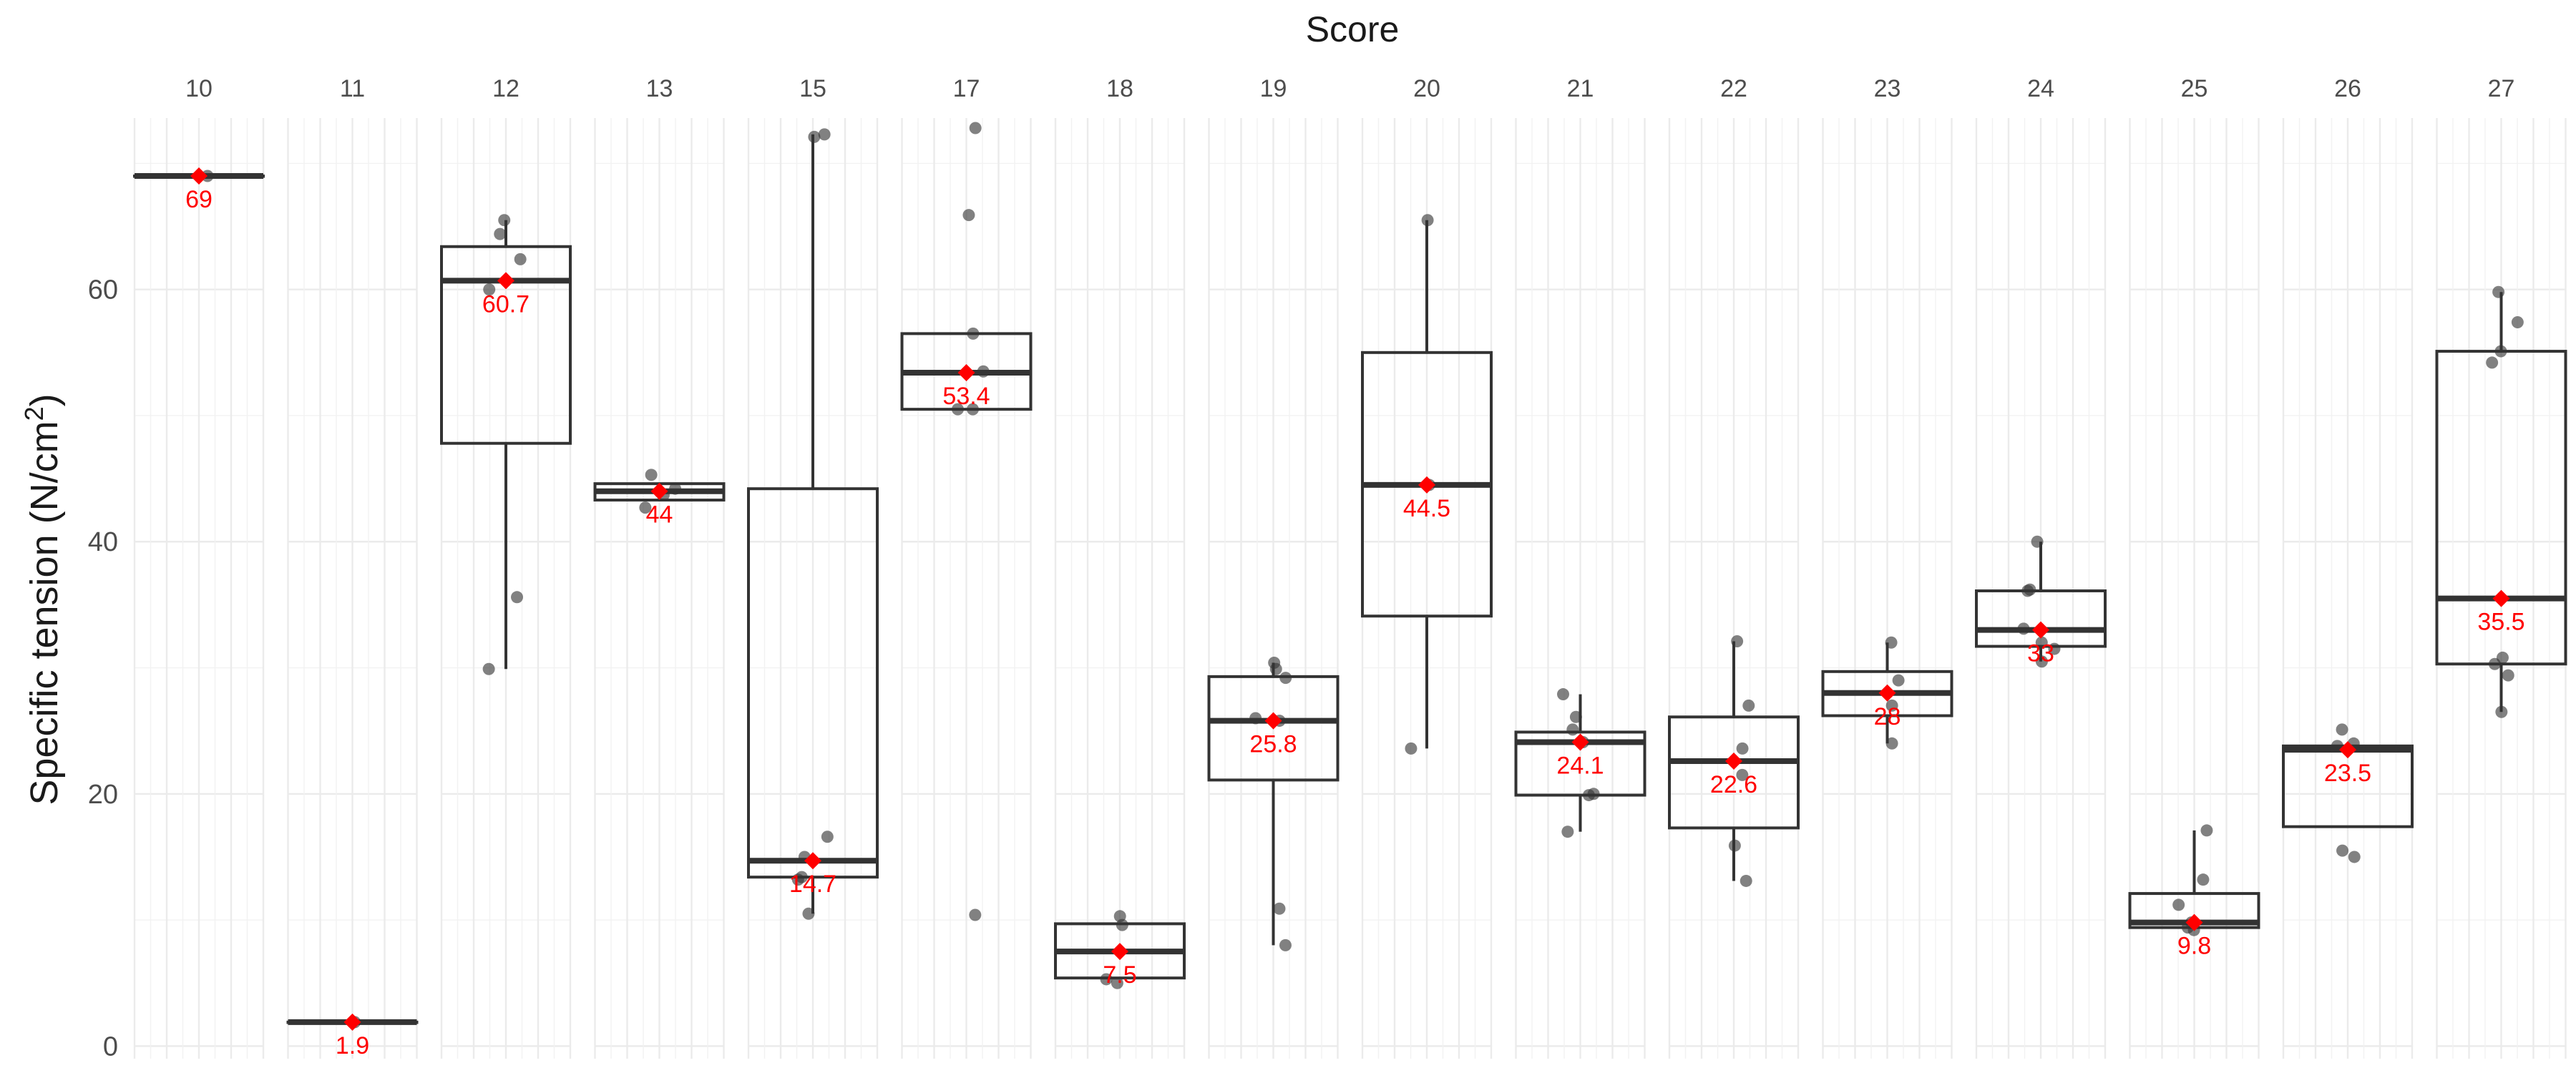  I want to click on facet-strip-label: 20, so click(1426, 88).